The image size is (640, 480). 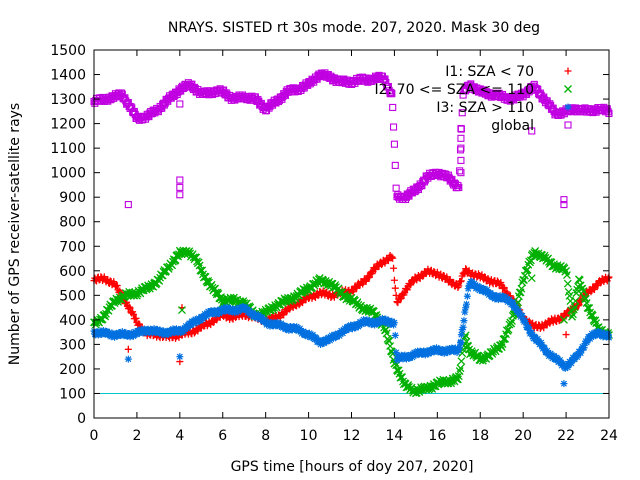 I want to click on y-tick-label: 500, so click(x=72, y=296).